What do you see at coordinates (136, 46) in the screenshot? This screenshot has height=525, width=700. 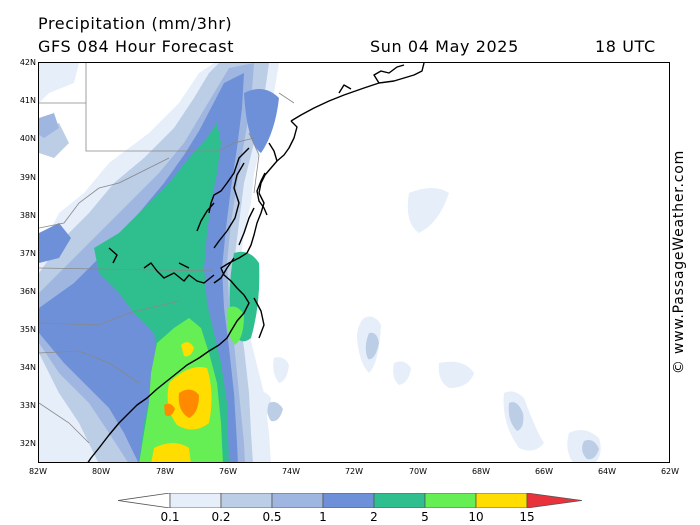 I see `forecast-subtitle: GFS 084 Hour Forecast` at bounding box center [136, 46].